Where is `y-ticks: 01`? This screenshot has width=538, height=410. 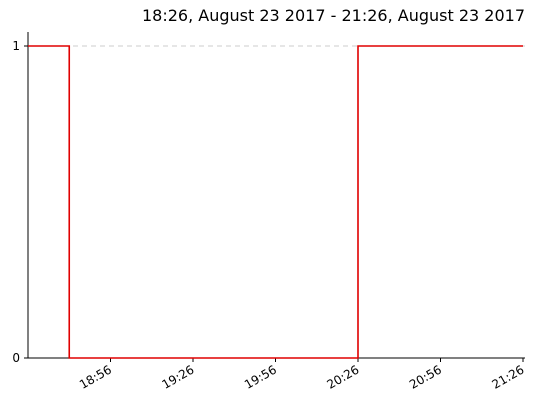 y-ticks: 01 is located at coordinates (20, 202).